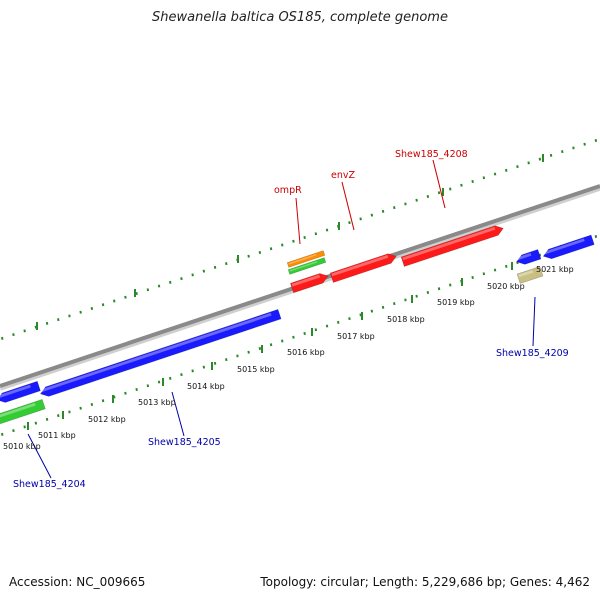 Image resolution: width=600 pixels, height=600 pixels. What do you see at coordinates (288, 190) in the screenshot?
I see `gene-label: ompR` at bounding box center [288, 190].